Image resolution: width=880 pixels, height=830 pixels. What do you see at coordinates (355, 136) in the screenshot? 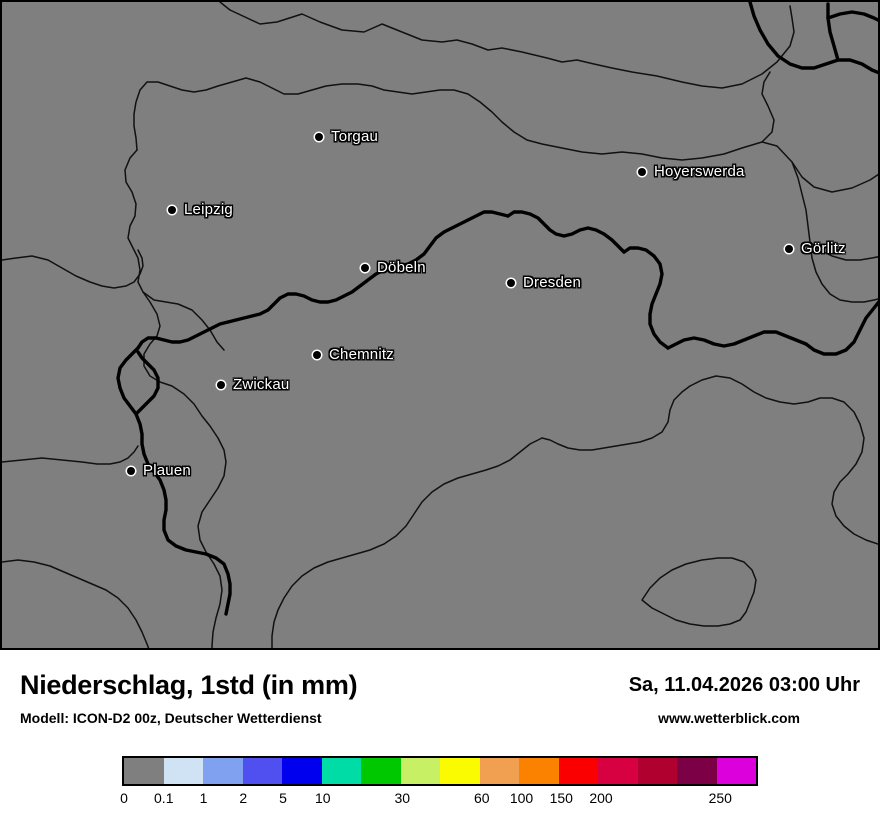
I see `city-label: Torgau` at bounding box center [355, 136].